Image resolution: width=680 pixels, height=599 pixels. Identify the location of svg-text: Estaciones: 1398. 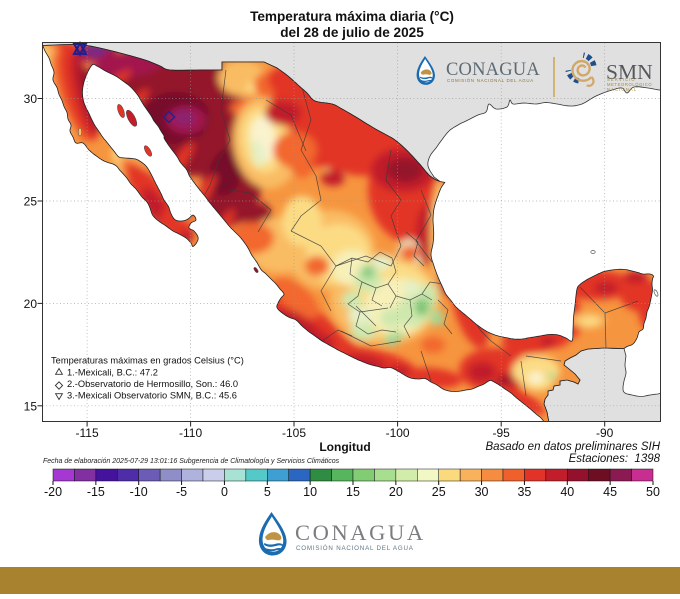
(615, 459).